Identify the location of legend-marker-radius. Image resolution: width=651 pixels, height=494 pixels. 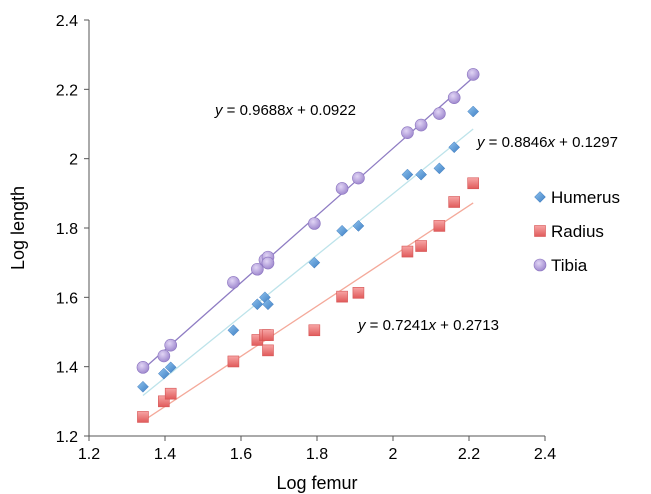
(540, 231).